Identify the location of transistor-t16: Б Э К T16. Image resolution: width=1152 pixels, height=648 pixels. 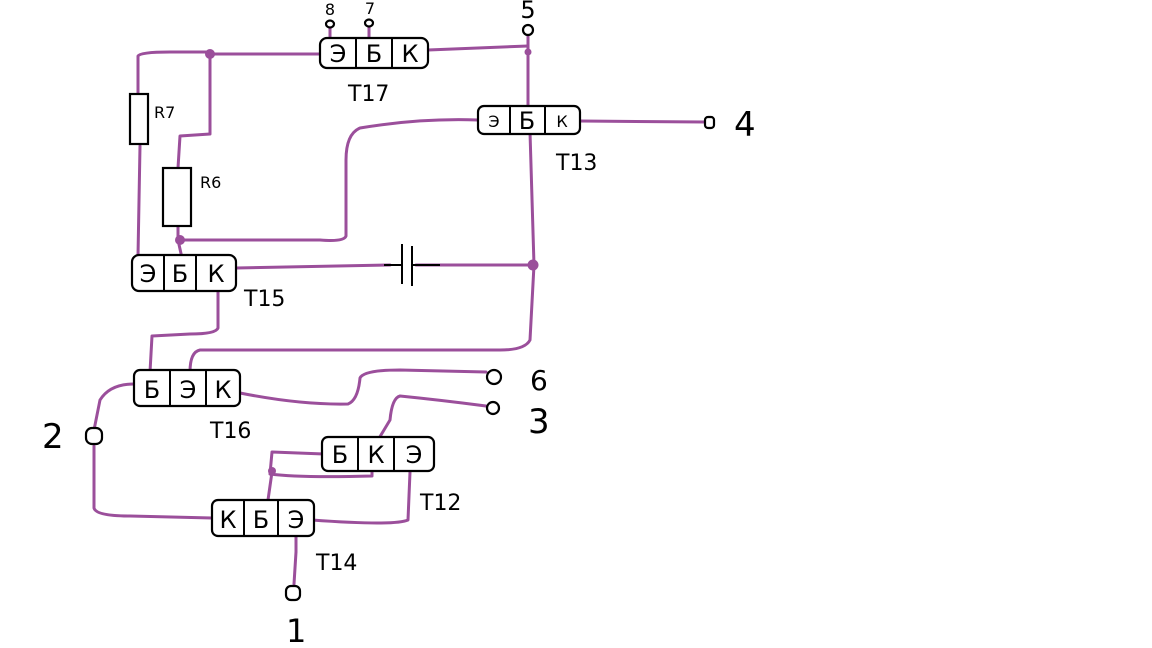
(191, 406).